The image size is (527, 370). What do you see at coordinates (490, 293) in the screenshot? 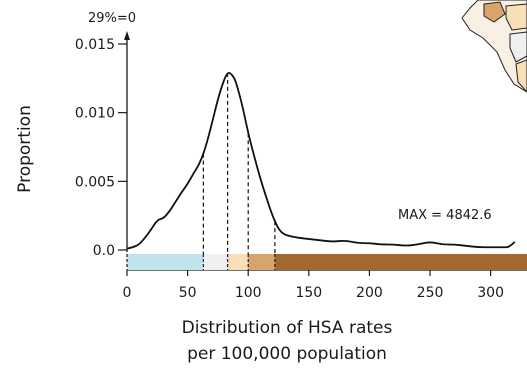
I see `x-tick-label: 300` at bounding box center [490, 293].